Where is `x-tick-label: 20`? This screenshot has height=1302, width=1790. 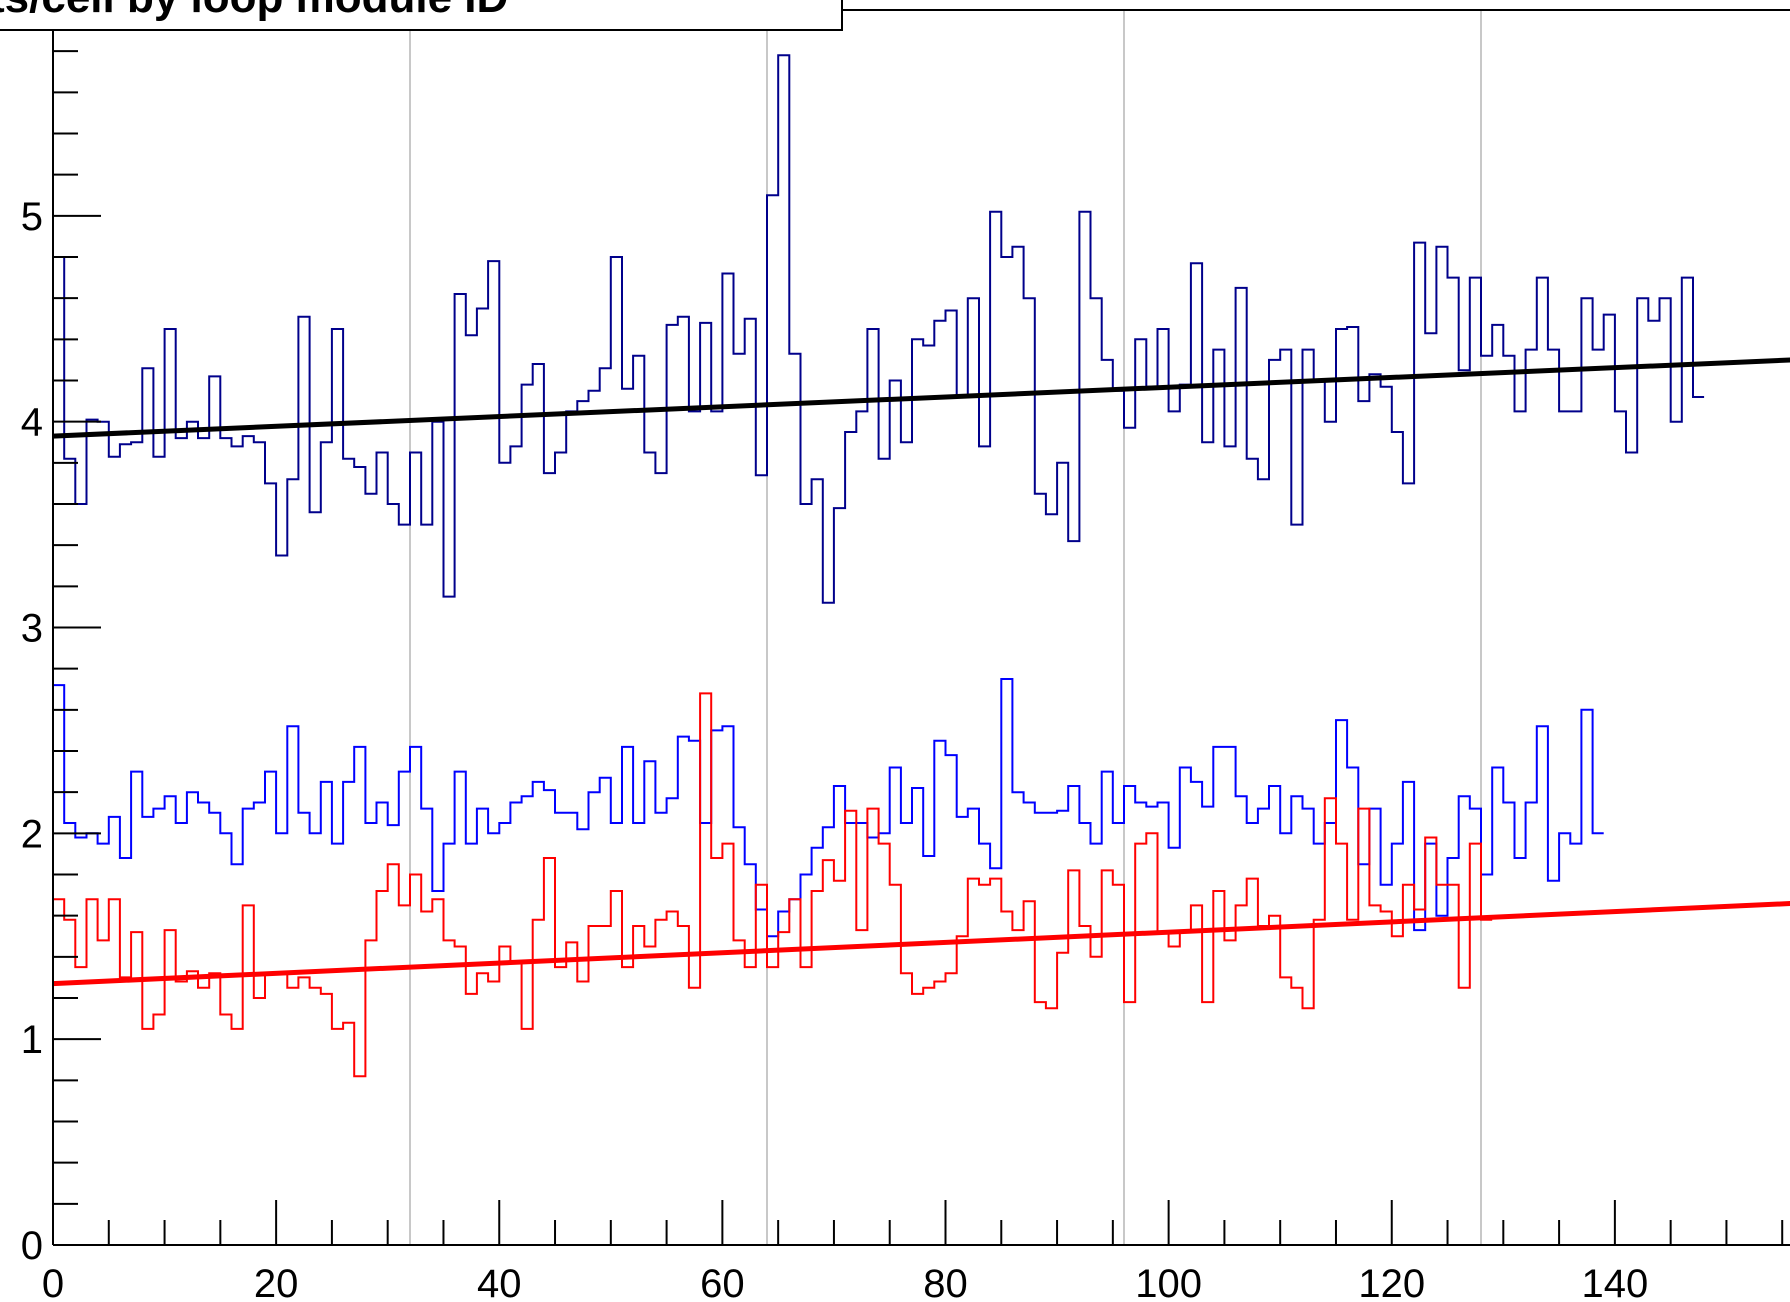 x-tick-label: 20 is located at coordinates (276, 1282).